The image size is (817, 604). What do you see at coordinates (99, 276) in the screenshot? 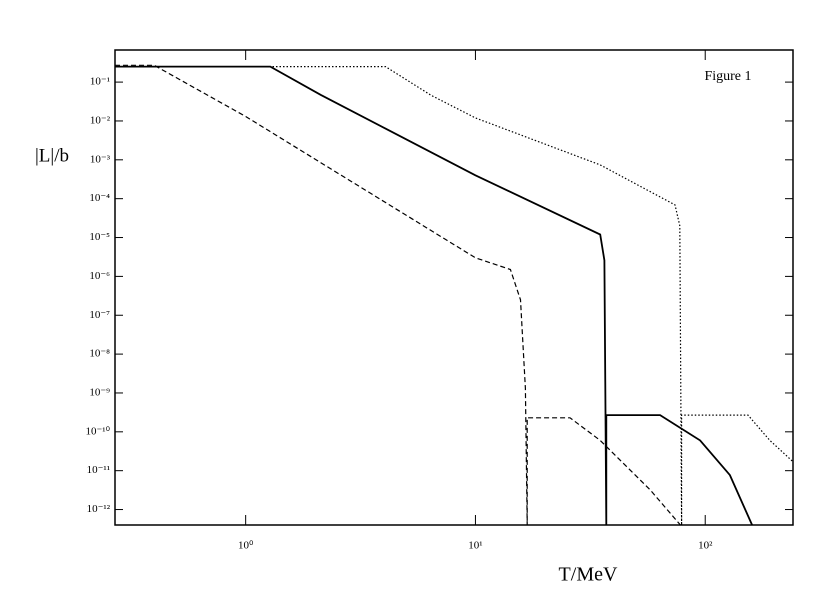
I see `y-tick-label: 10⁻⁶` at bounding box center [99, 276].